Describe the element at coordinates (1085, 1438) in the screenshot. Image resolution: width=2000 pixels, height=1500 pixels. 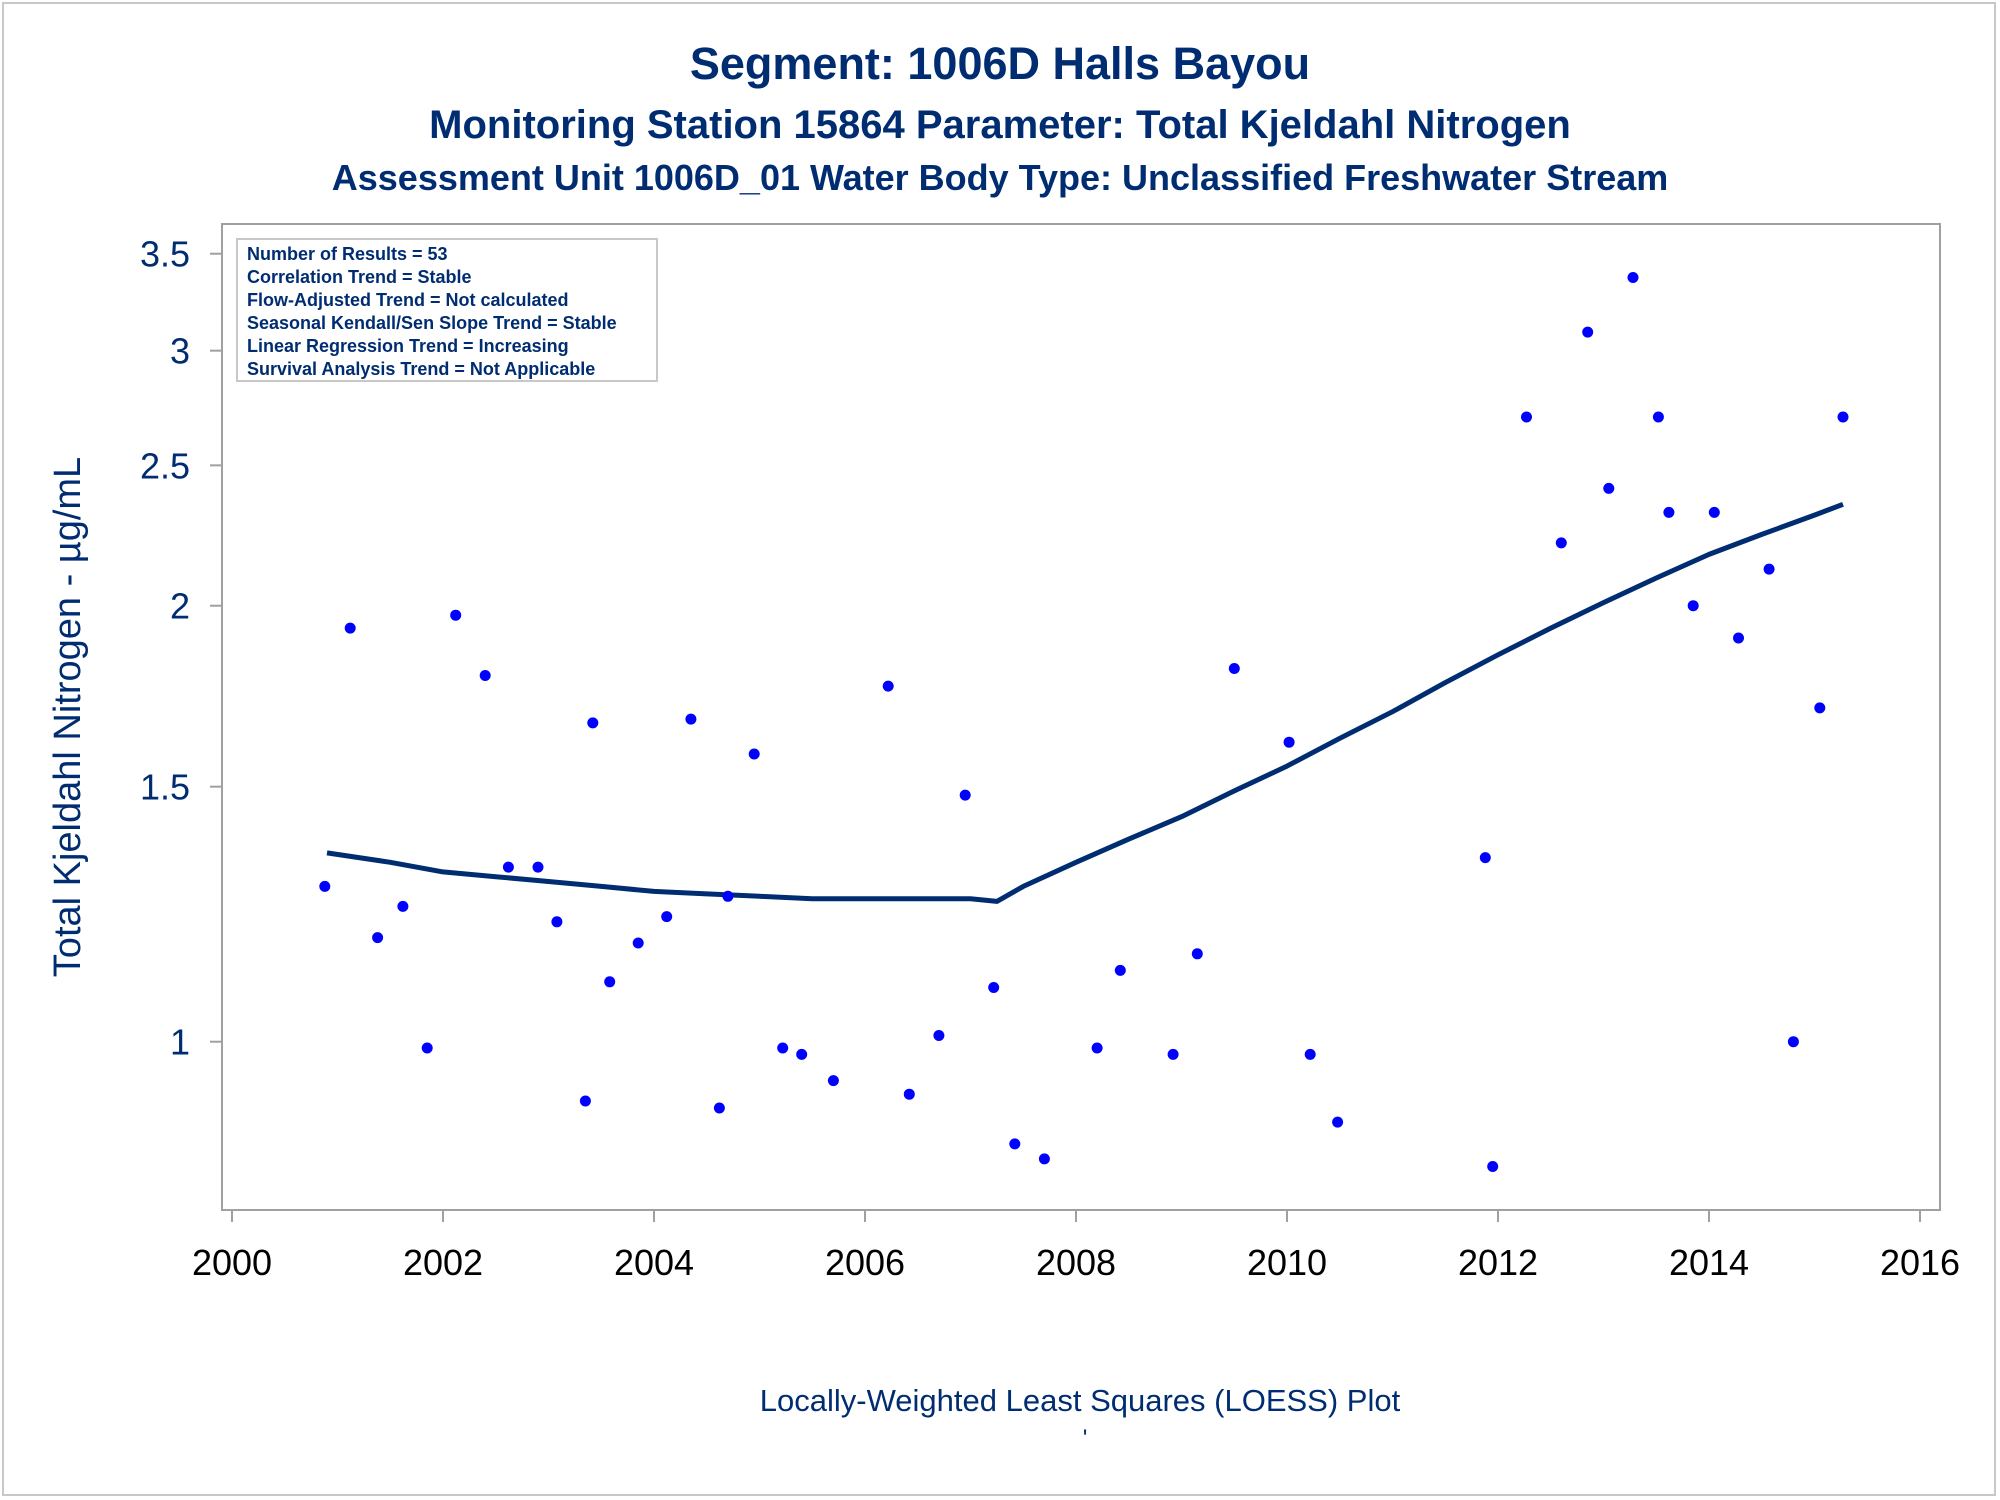
I see `footnote-mark: '` at that location.